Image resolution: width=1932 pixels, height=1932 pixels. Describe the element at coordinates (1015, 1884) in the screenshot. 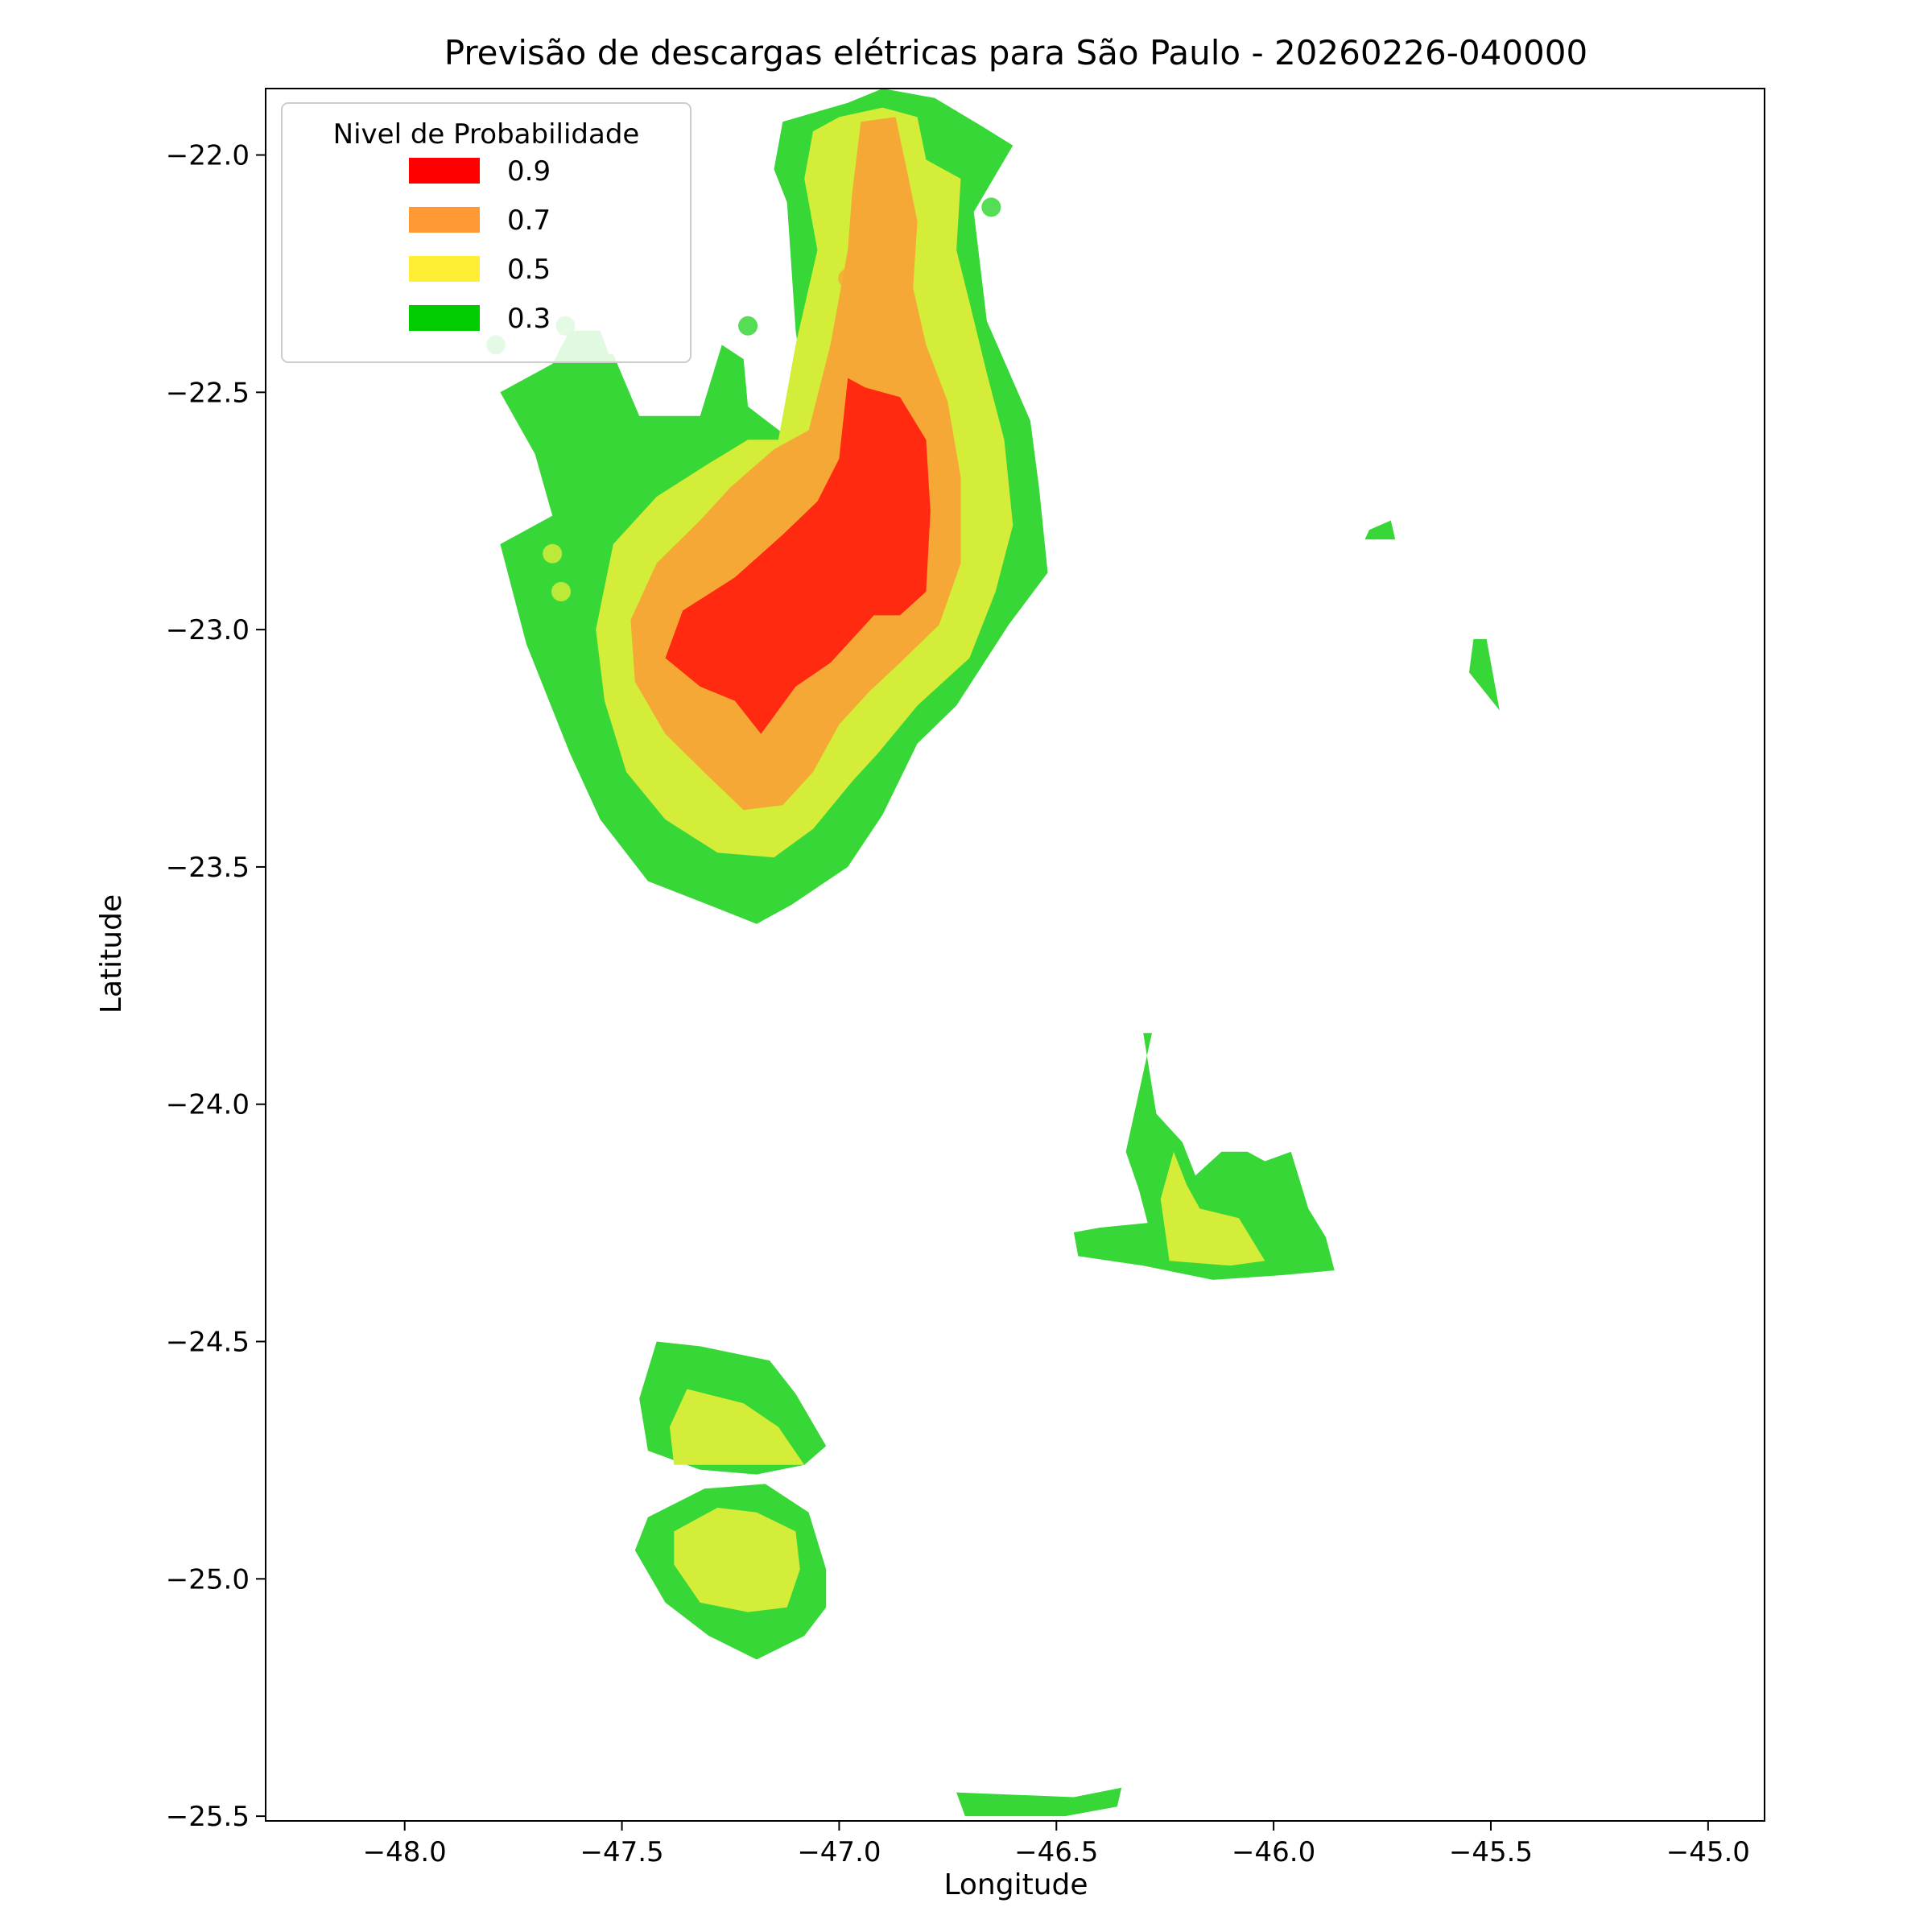

I see `x-axis-label: Longitude` at that location.